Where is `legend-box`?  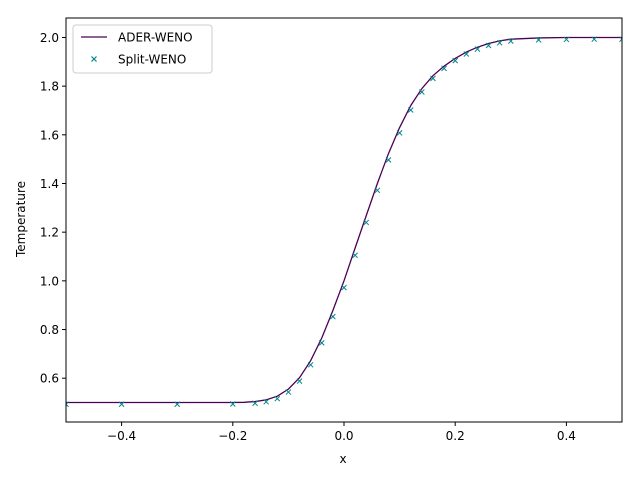
legend-box is located at coordinates (142, 49).